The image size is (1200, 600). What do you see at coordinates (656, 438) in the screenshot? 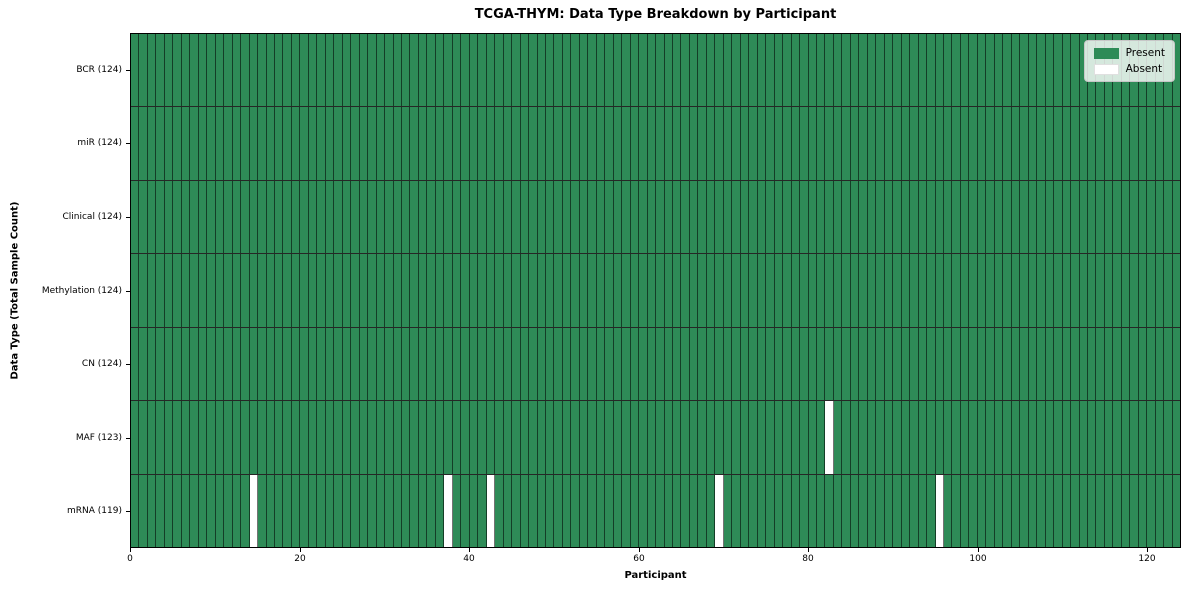
I see `heatmap-row-MAF` at bounding box center [656, 438].